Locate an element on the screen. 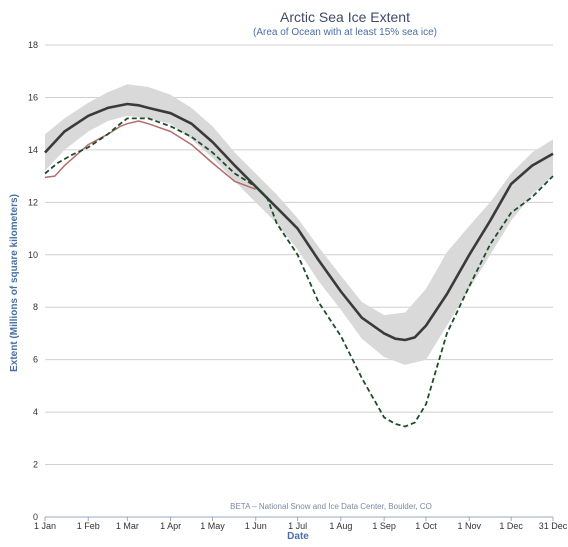 The image size is (568, 547). x-tick-label: 1 Sep is located at coordinates (384, 526).